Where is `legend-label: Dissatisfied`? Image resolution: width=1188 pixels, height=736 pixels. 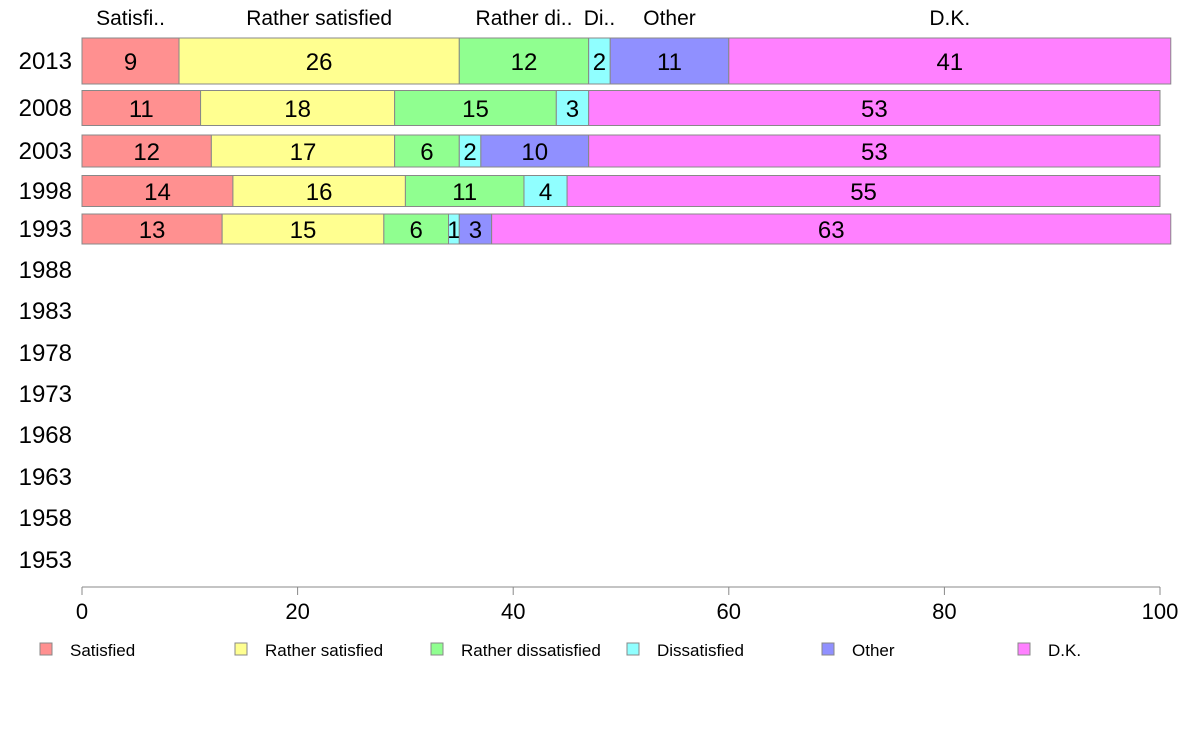 legend-label: Dissatisfied is located at coordinates (700, 650).